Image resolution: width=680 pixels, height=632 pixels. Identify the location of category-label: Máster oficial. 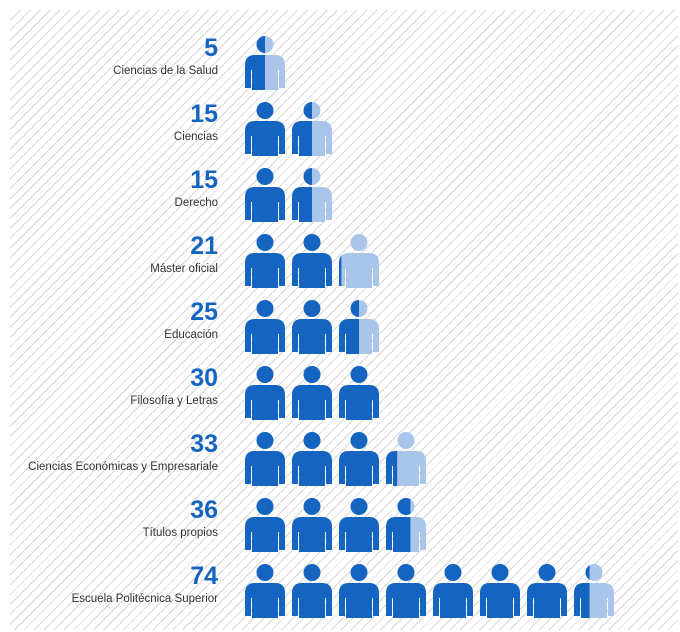
(184, 269).